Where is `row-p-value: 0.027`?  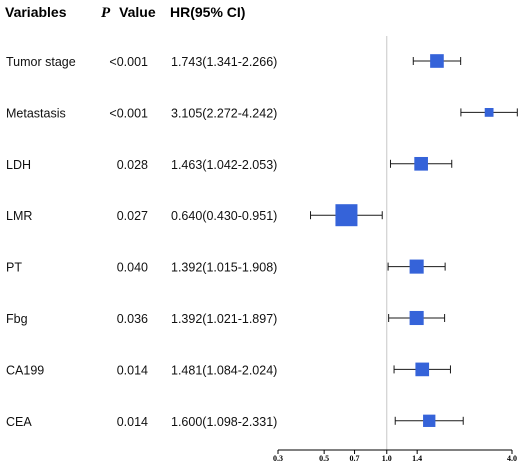 row-p-value: 0.027 is located at coordinates (132, 216).